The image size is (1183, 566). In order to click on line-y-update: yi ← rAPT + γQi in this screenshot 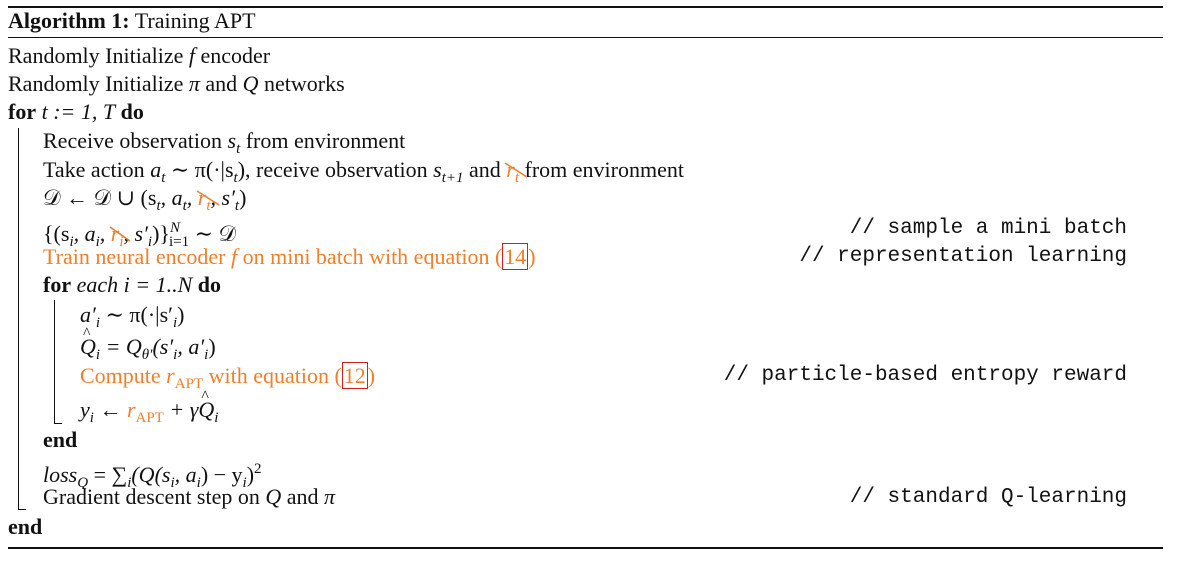, I will do `click(149, 404)`.